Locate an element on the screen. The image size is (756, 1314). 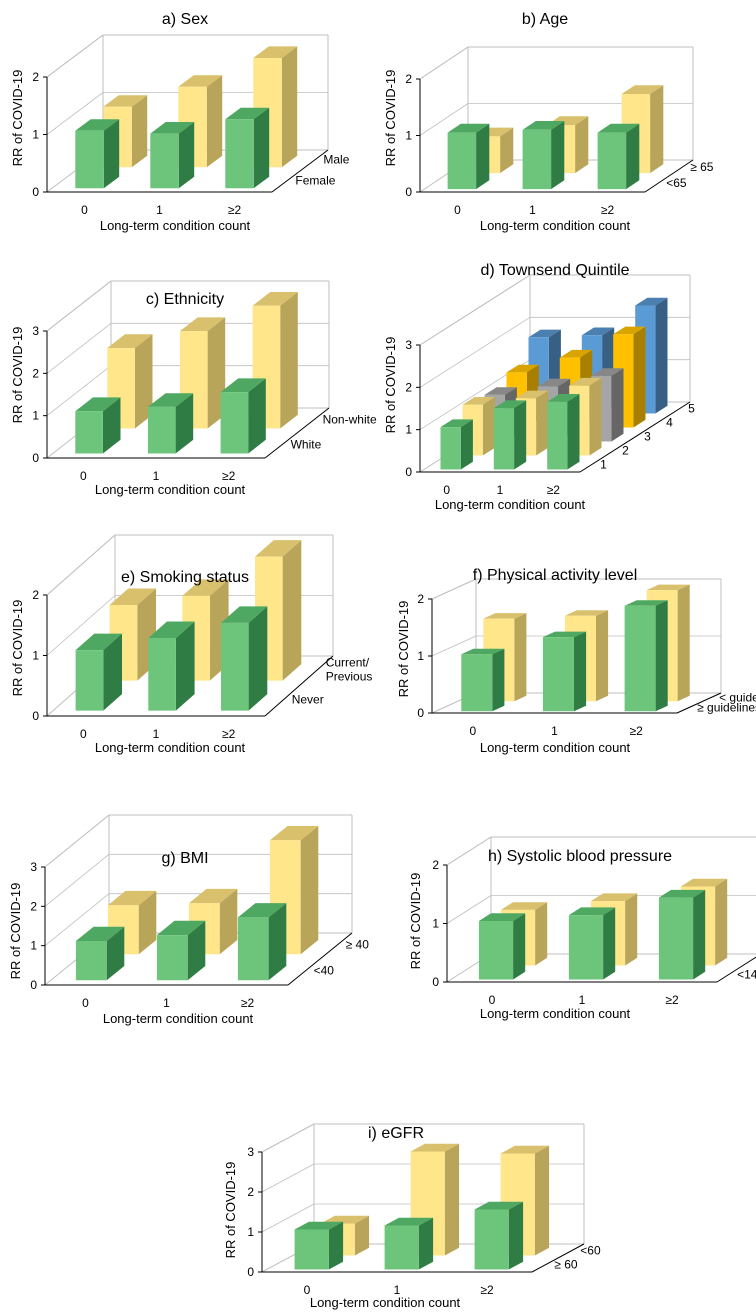
chart-title: h) Systolic blood pressure is located at coordinates (580, 856).